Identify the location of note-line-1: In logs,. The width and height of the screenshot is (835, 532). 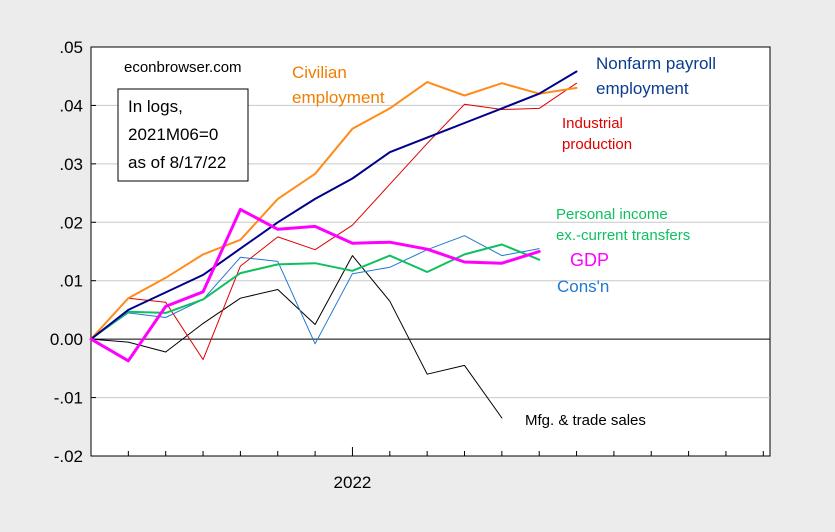
(155, 106).